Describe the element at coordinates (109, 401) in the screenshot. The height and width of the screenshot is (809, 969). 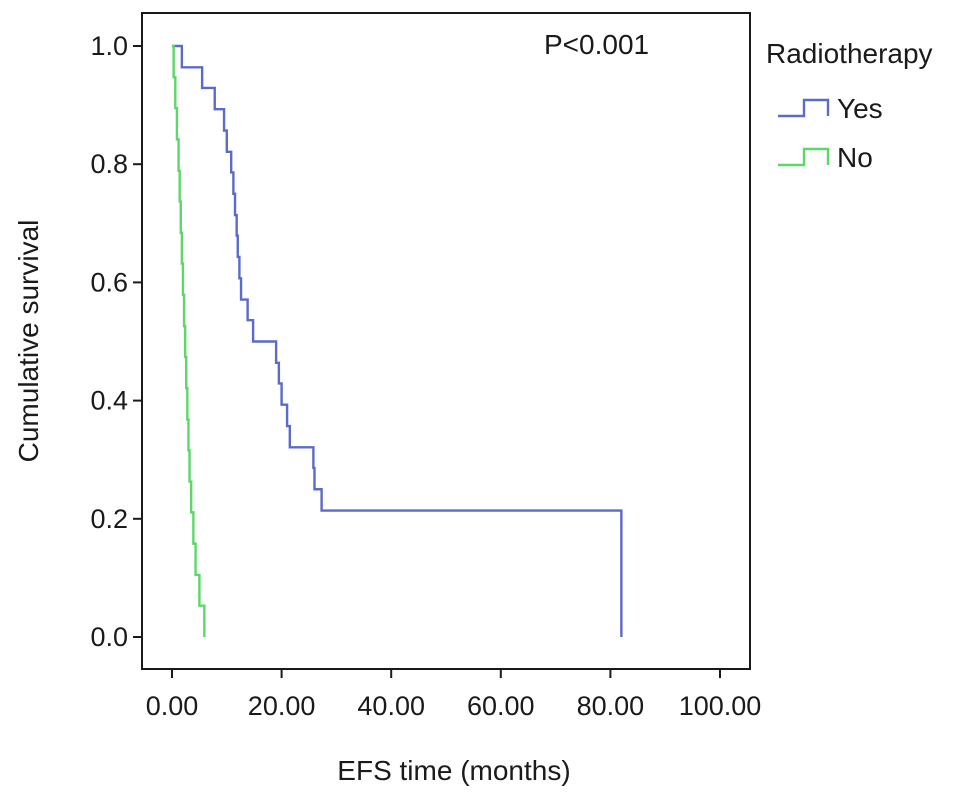
I see `y-tick-label: 0.4` at that location.